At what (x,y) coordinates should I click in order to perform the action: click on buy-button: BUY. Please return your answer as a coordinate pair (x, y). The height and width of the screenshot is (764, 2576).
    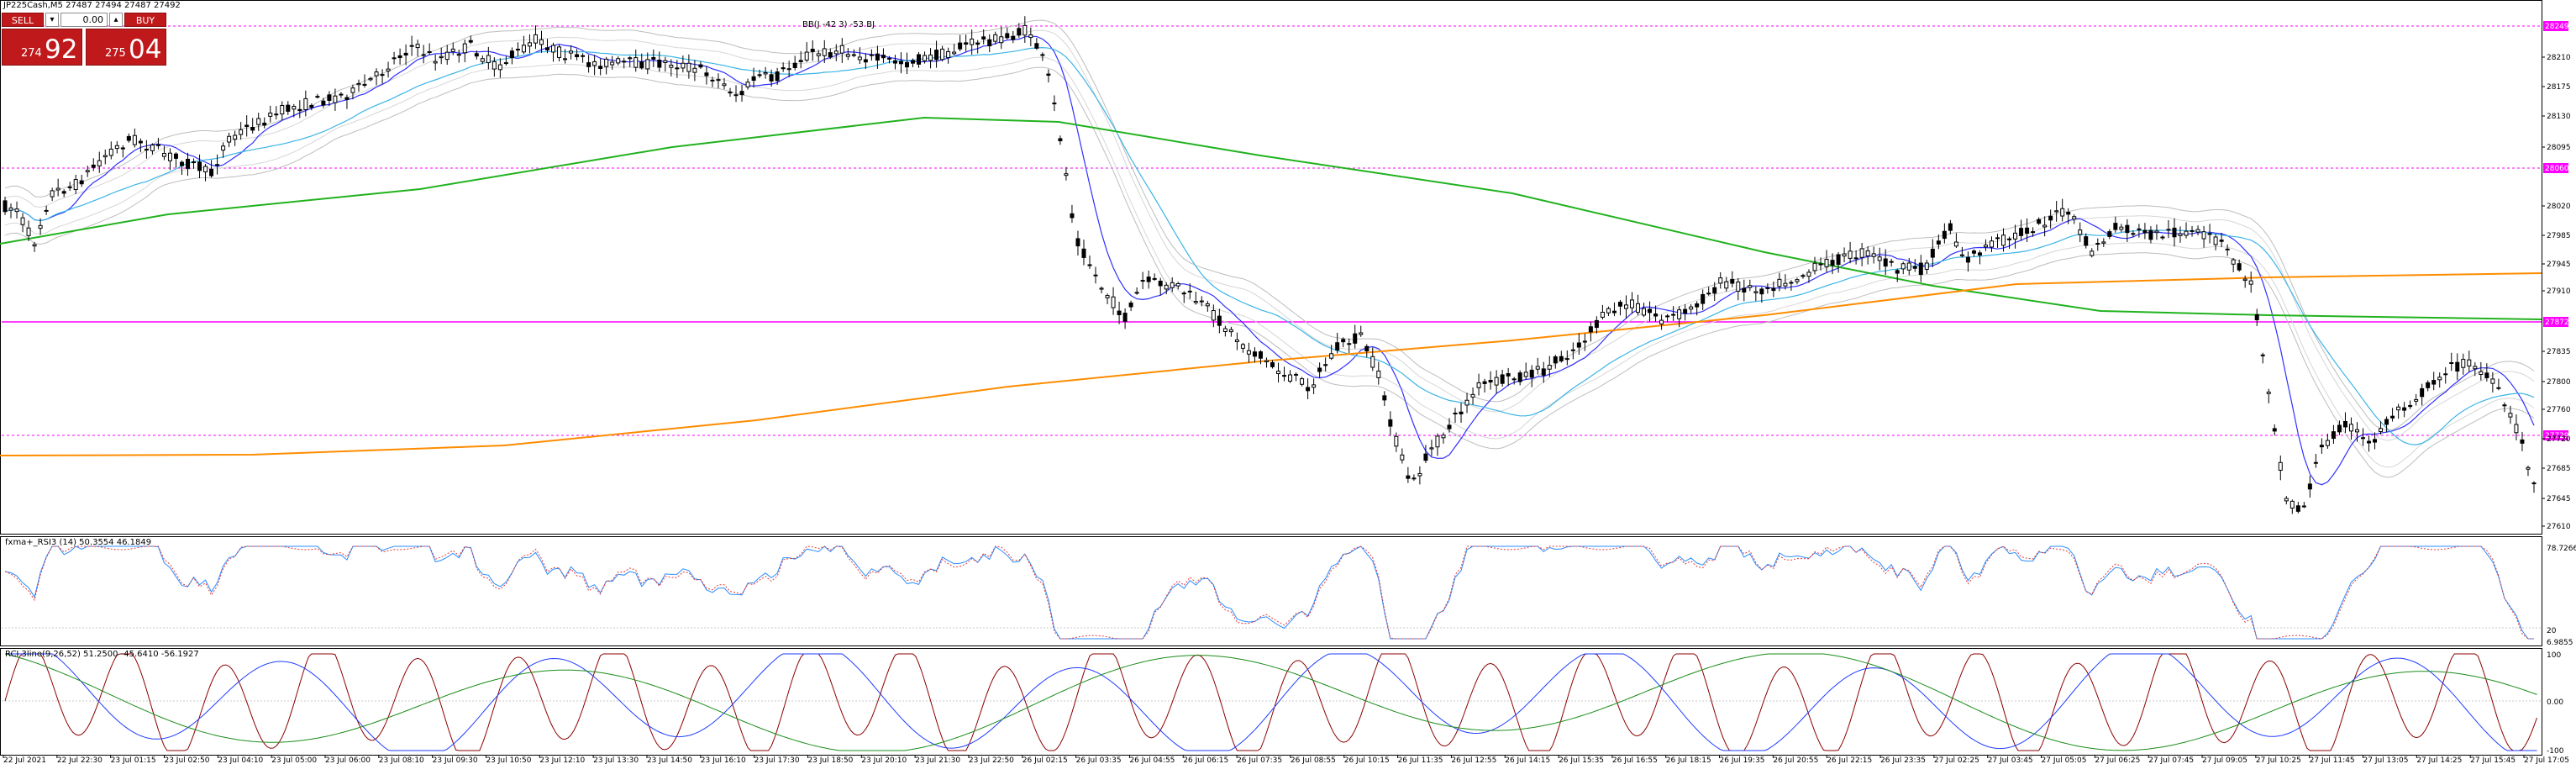
    Looking at the image, I should click on (145, 20).